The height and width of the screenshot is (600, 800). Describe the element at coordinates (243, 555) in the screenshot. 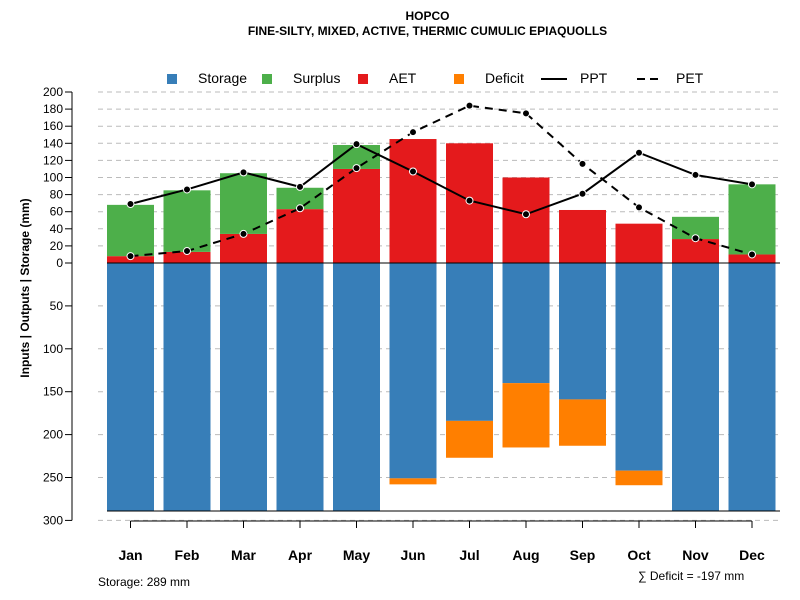

I see `x-tick-label: Mar` at that location.